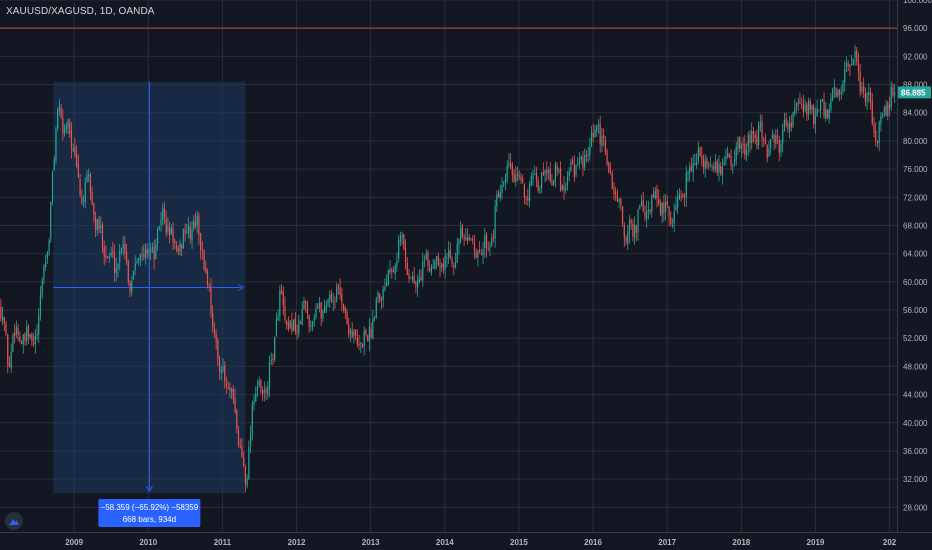 The width and height of the screenshot is (932, 550). What do you see at coordinates (915, 423) in the screenshot?
I see `y-tick-label: 40.000` at bounding box center [915, 423].